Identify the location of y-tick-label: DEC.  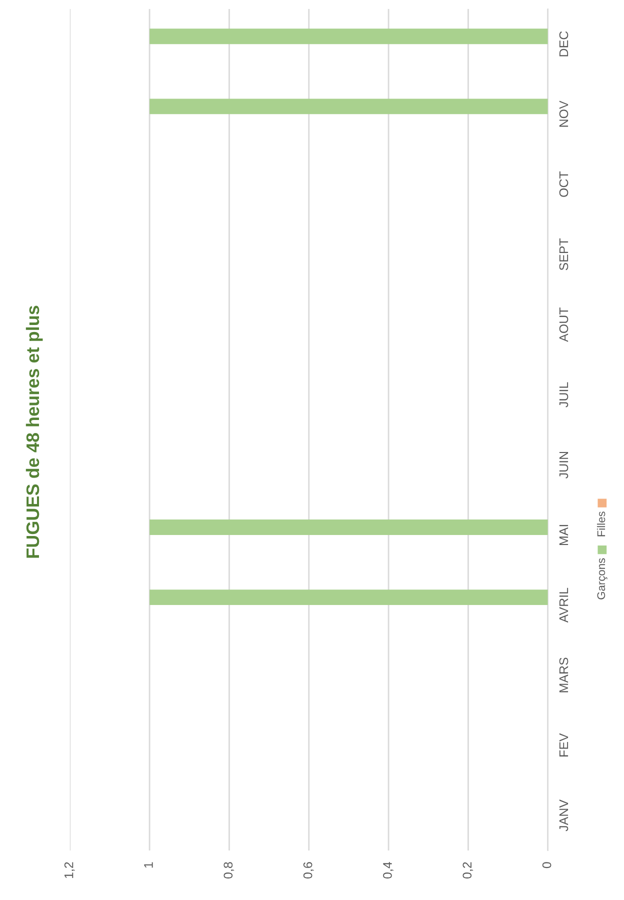
(563, 43).